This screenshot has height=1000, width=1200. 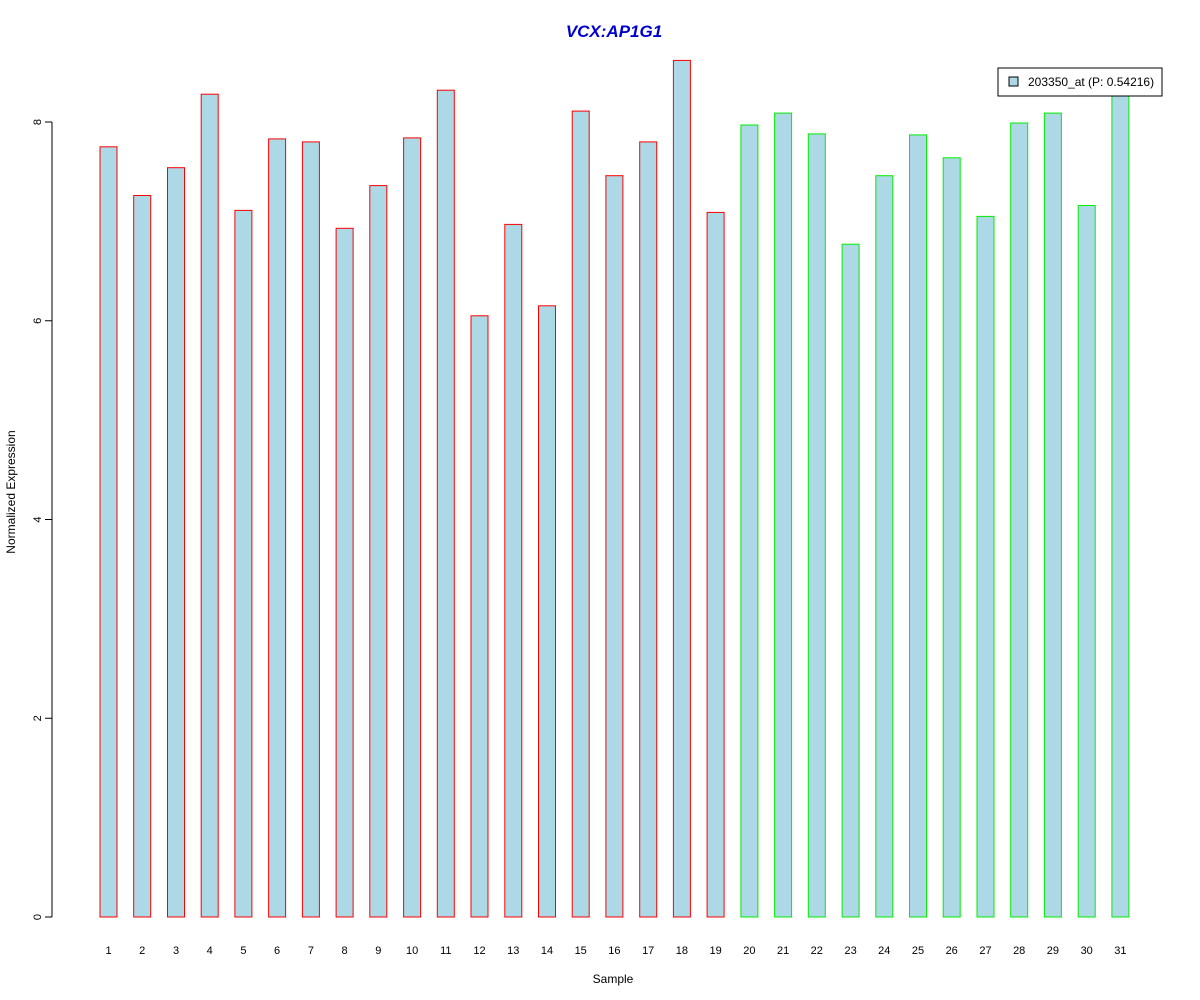 What do you see at coordinates (1013, 81) in the screenshot?
I see `legend-swatch` at bounding box center [1013, 81].